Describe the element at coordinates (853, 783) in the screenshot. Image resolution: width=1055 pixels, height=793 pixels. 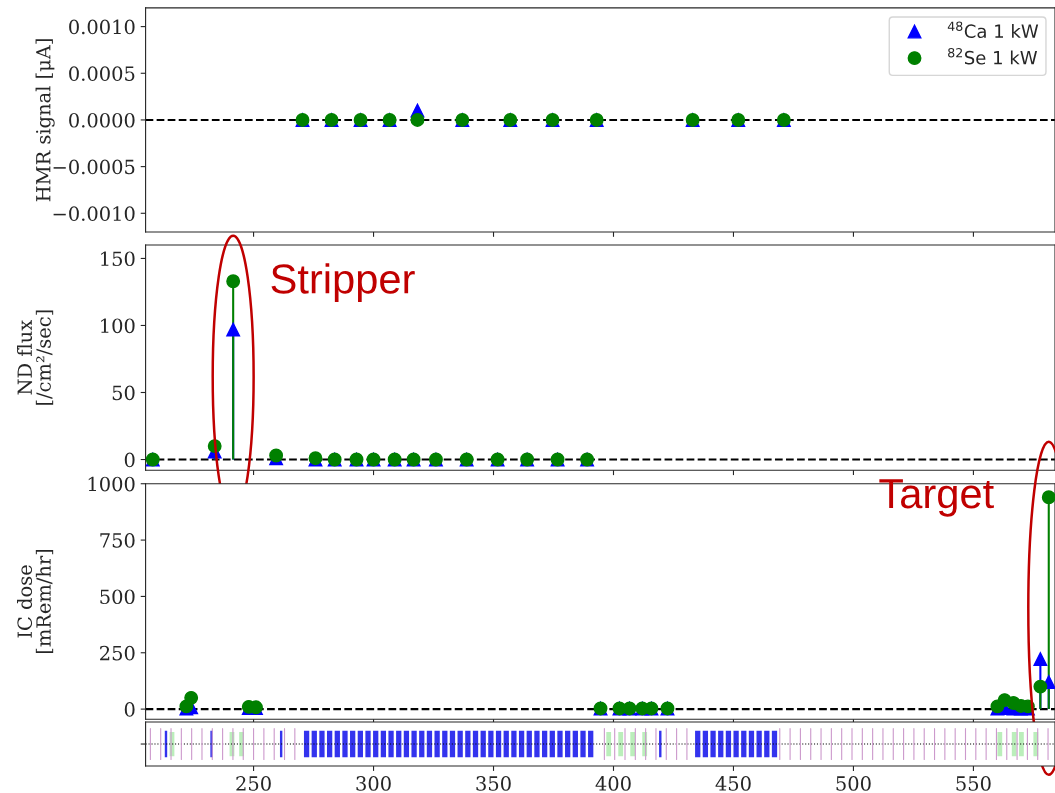
I see `x-tick-label: 500` at that location.